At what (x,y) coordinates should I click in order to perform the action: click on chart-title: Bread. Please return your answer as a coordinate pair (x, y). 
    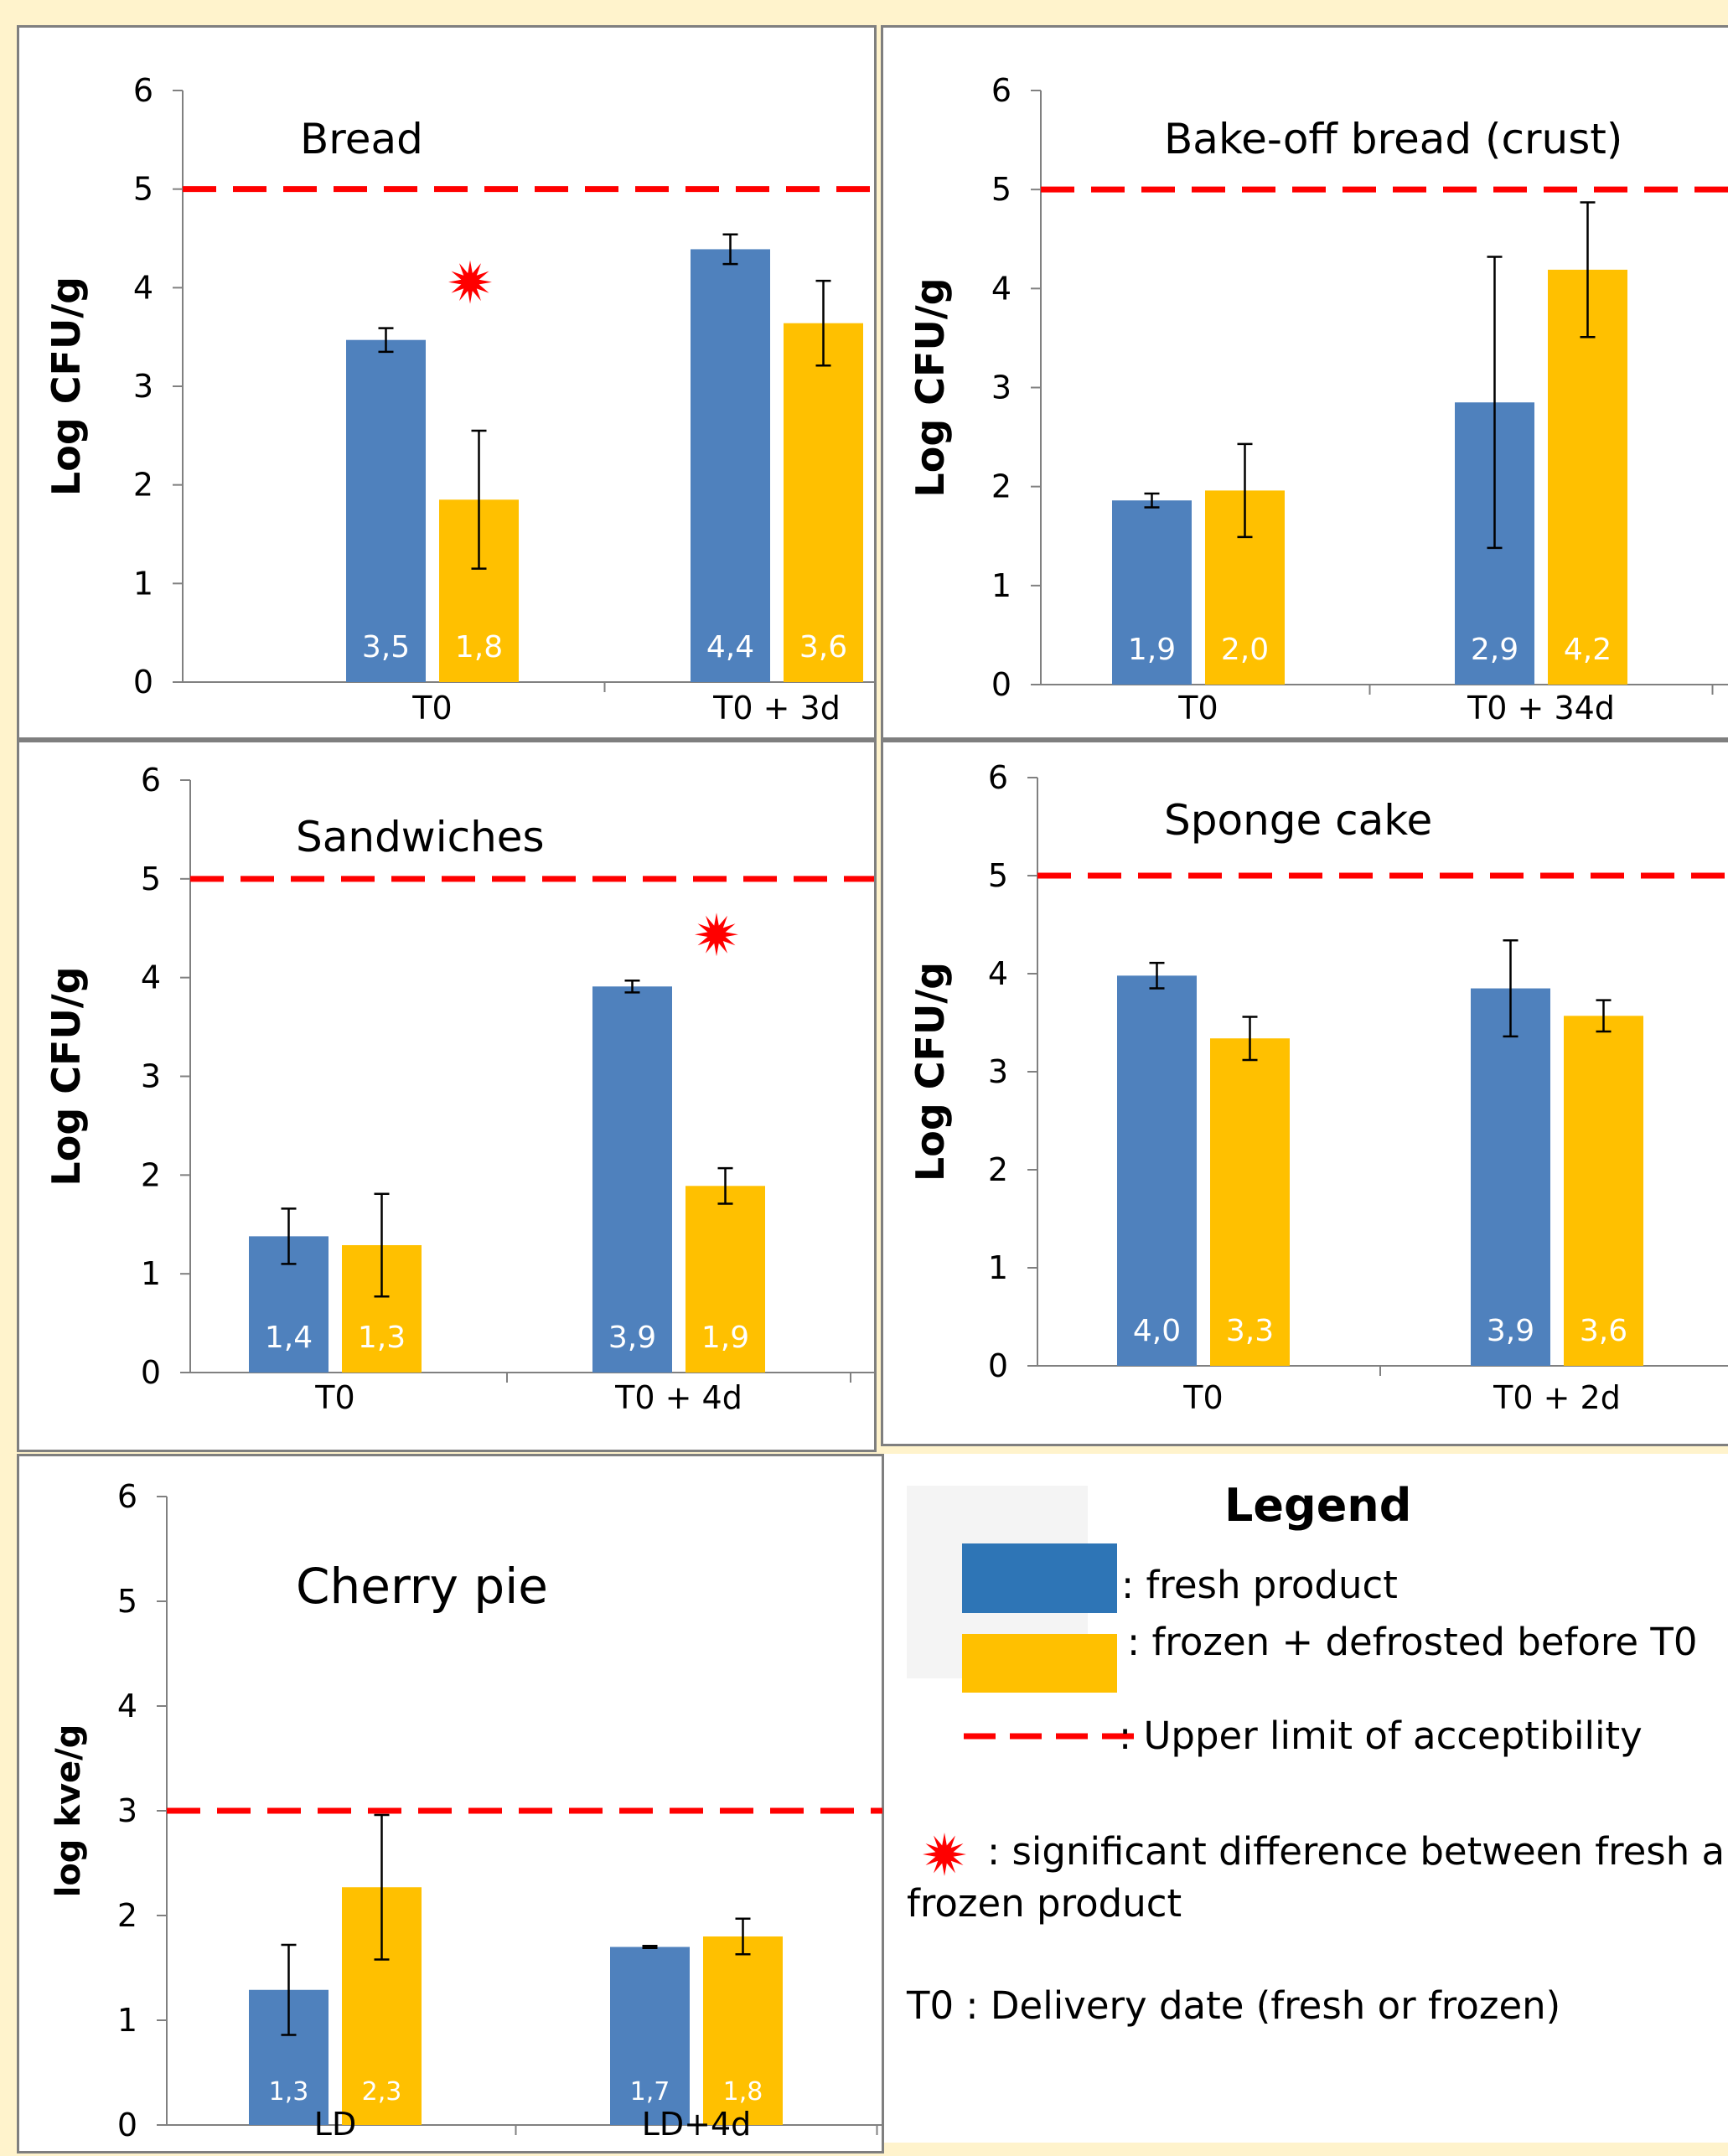
    Looking at the image, I should click on (361, 139).